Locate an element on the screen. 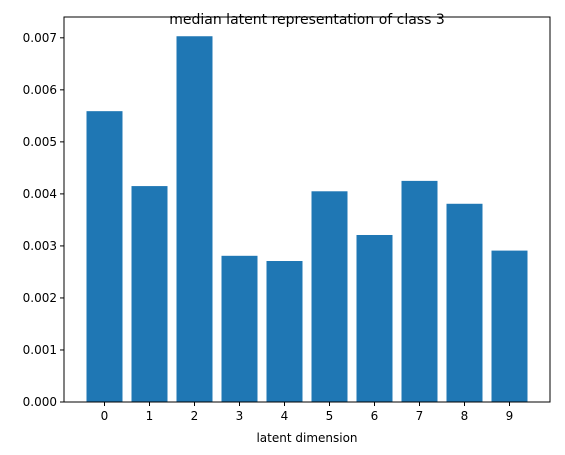  y-tick-label: 0.007 is located at coordinates (40, 38).